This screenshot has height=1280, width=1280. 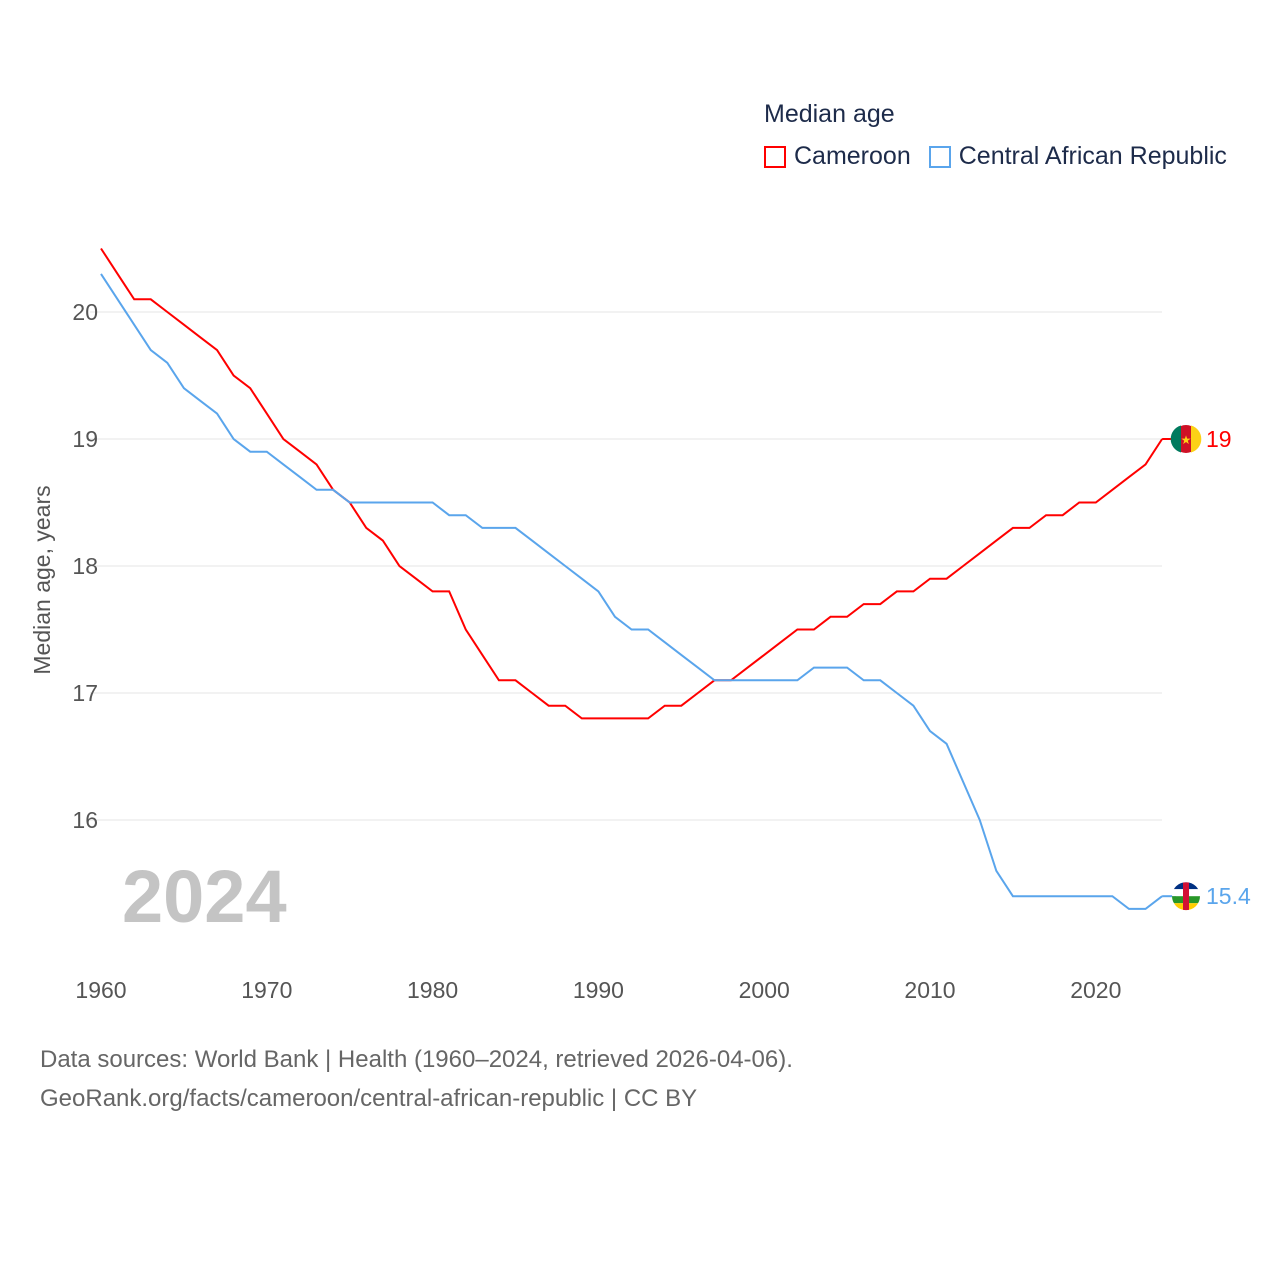 What do you see at coordinates (1095, 990) in the screenshot?
I see `x-tick-label: 2020` at bounding box center [1095, 990].